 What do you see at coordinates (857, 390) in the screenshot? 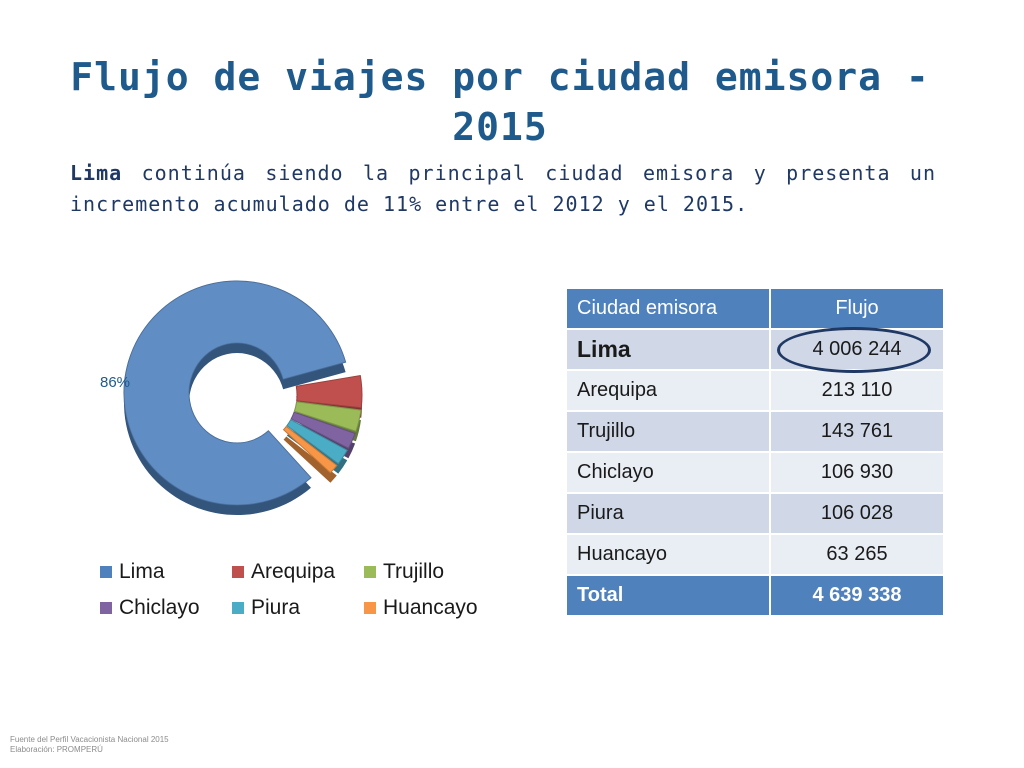
I see `flow-cell: 213 110` at bounding box center [857, 390].